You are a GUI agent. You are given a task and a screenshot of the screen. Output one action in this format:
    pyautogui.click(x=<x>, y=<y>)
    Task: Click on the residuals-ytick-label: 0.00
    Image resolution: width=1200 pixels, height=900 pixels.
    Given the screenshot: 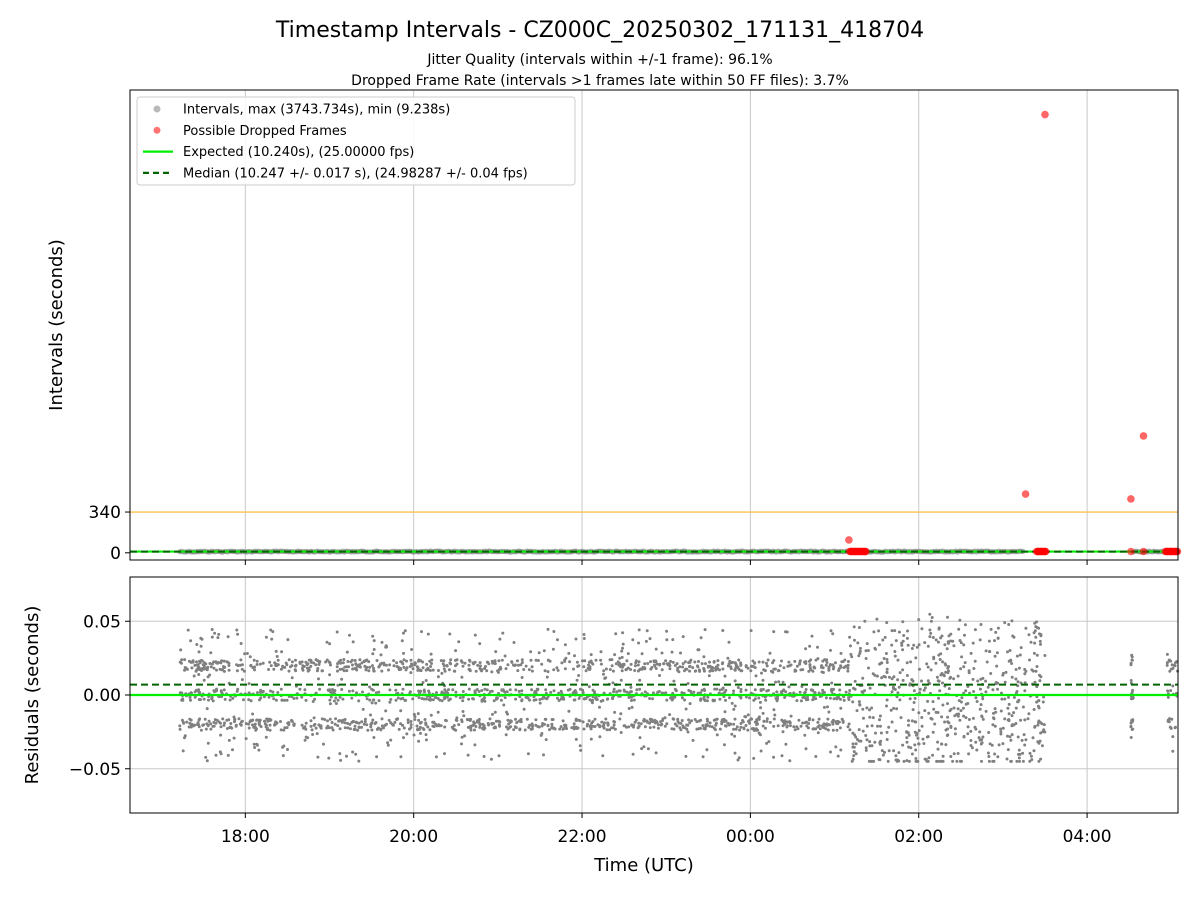 What is the action you would take?
    pyautogui.click(x=102, y=696)
    